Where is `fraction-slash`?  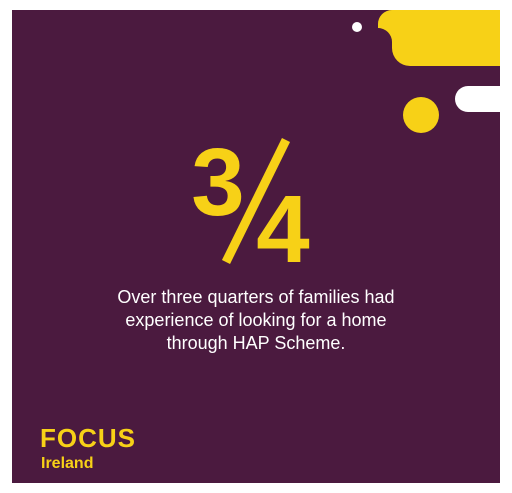 fraction-slash is located at coordinates (256, 201).